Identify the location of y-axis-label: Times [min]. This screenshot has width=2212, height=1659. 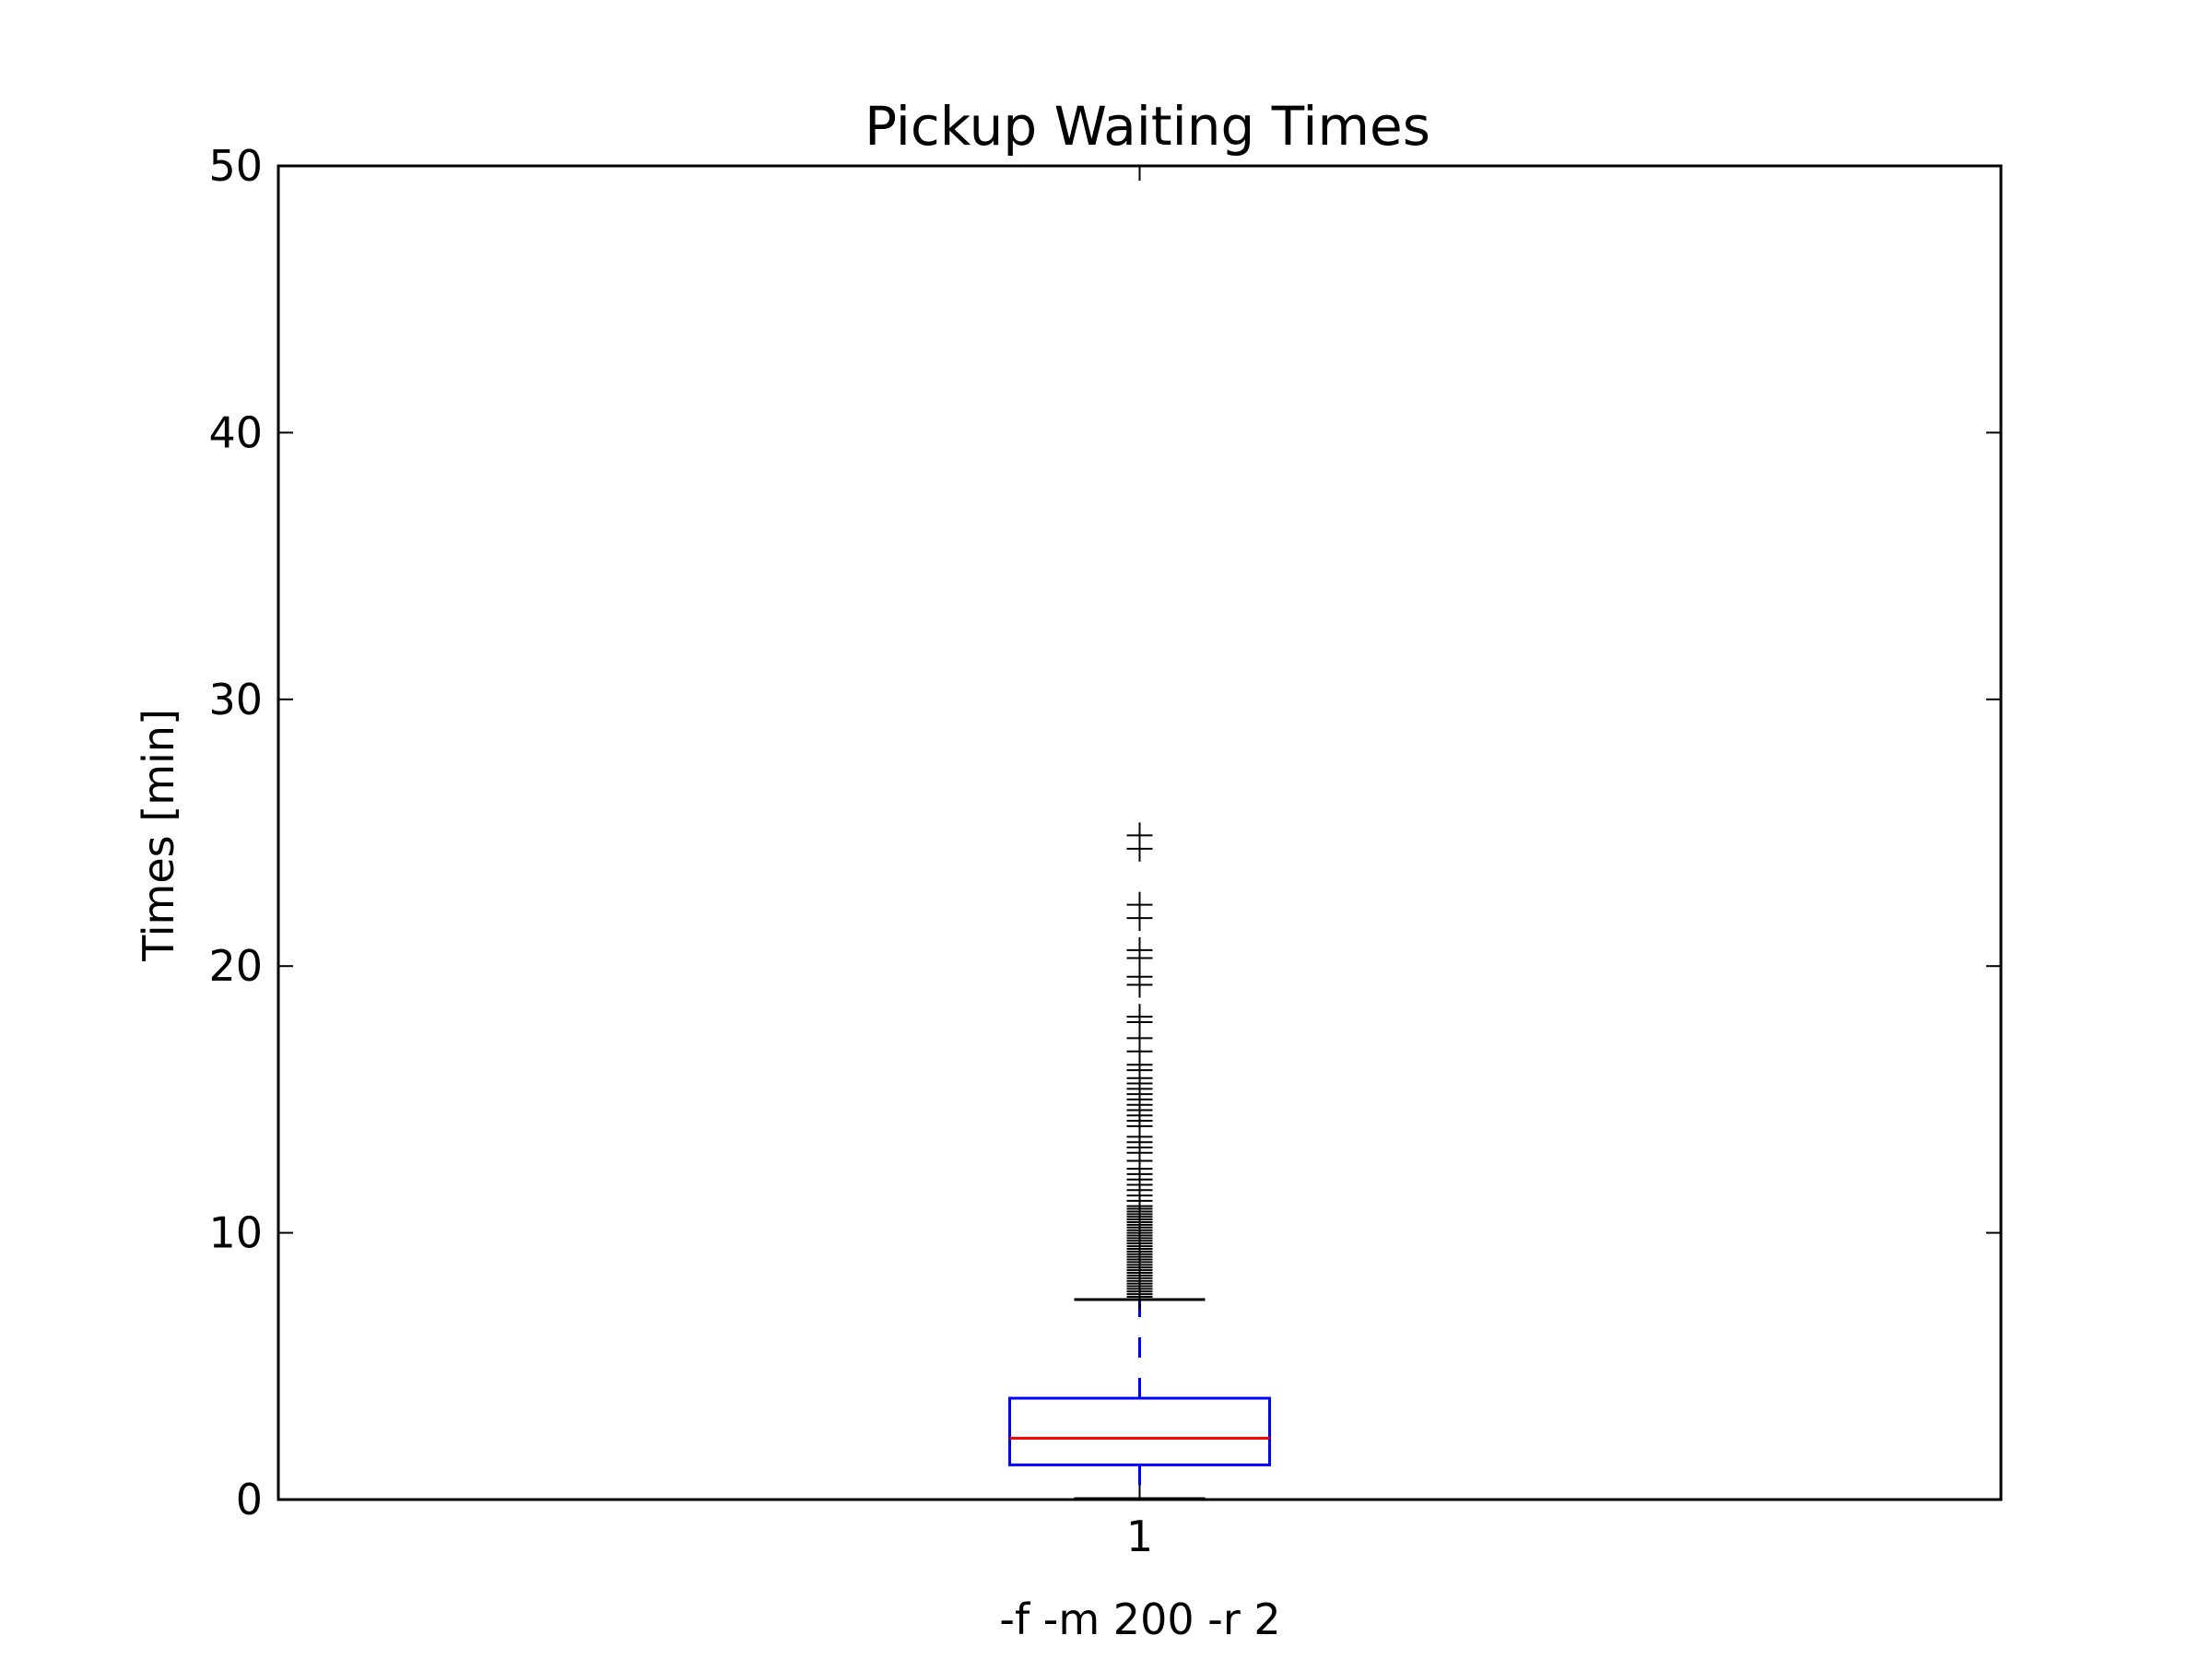
(158, 835).